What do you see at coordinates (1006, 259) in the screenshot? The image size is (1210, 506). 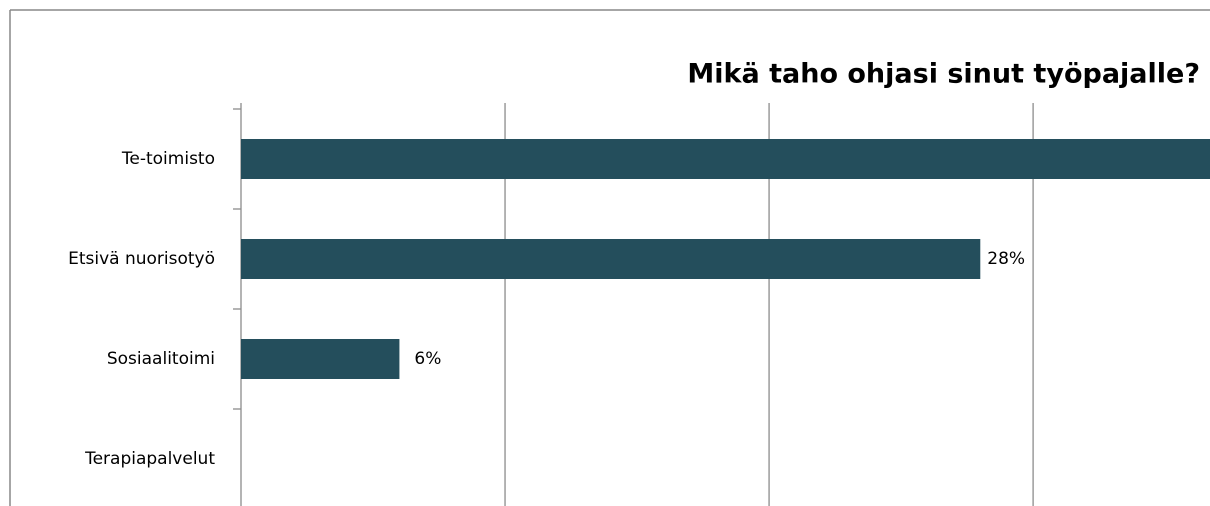 I see `value-label: 28%` at bounding box center [1006, 259].